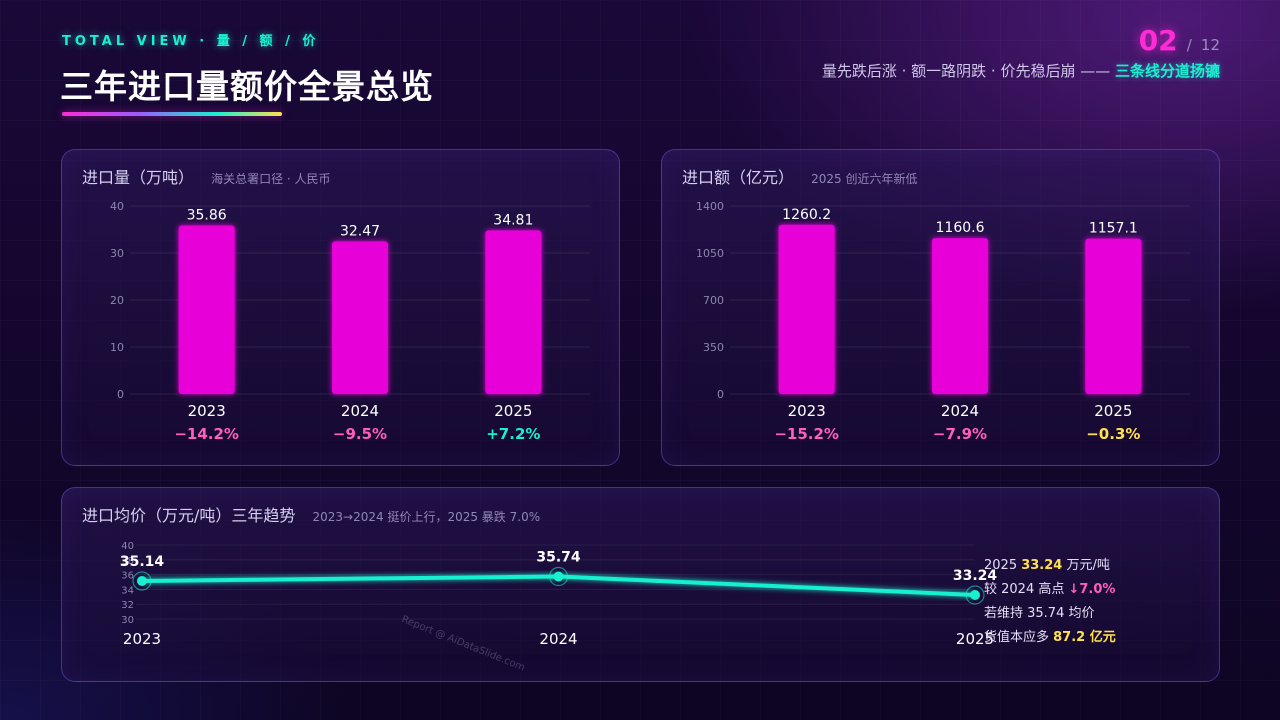  What do you see at coordinates (968, 71) in the screenshot?
I see `subtitle-main: 量先跌后涨 · 额一路阴跌 · 价先稳后崩 ——` at bounding box center [968, 71].